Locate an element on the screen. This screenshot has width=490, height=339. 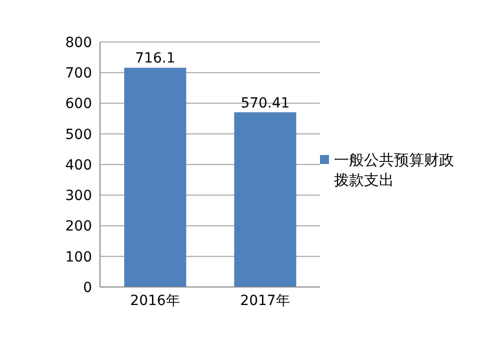
y-tick-label: 0 is located at coordinates (87, 288).